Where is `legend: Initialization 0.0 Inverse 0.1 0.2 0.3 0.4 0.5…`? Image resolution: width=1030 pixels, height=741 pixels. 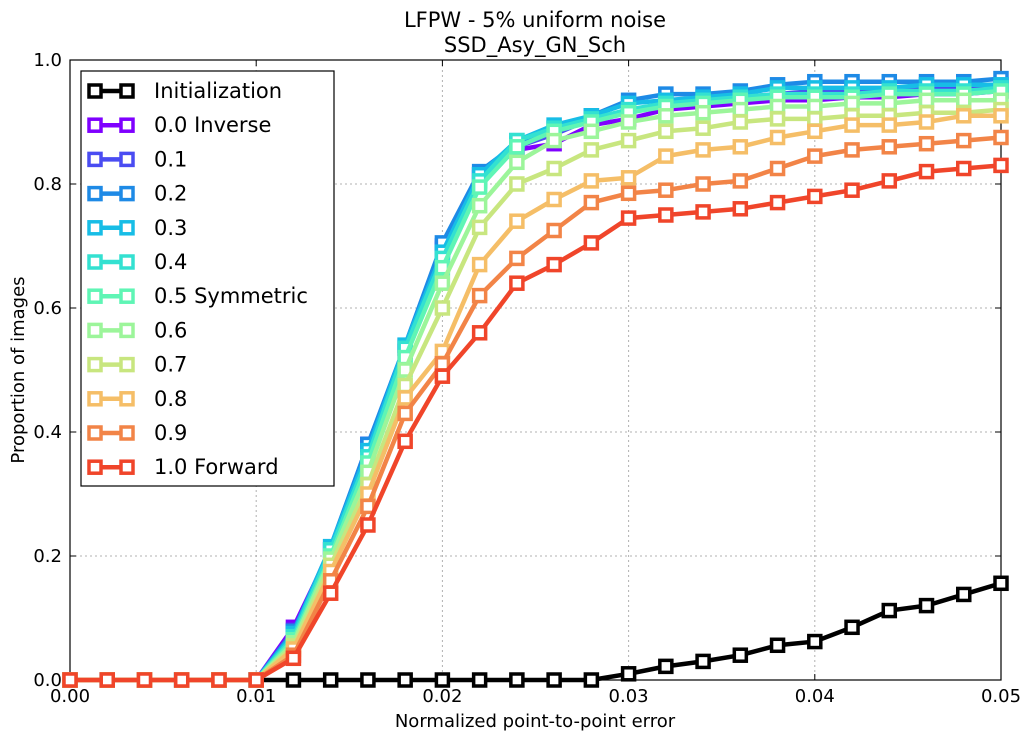
legend: Initialization 0.0 Inverse 0.1 0.2 0.3 0.4 0.5… is located at coordinates (207, 278).